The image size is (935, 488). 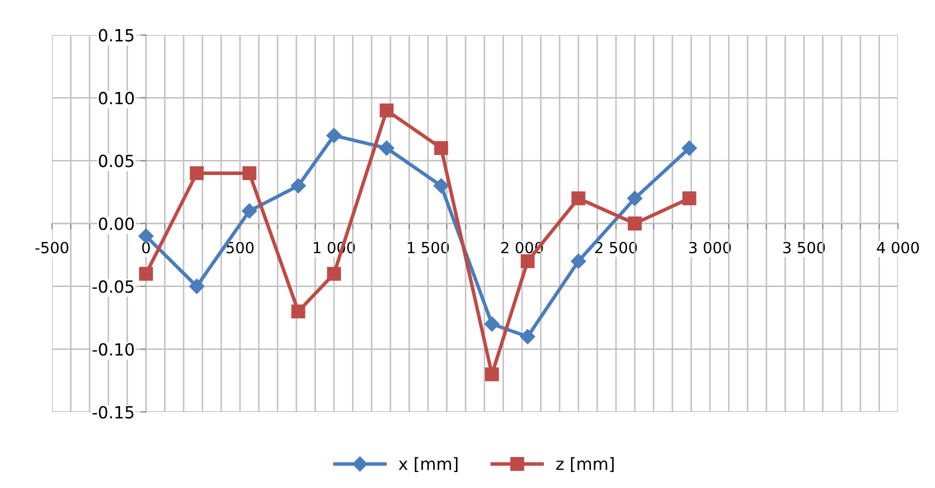 What do you see at coordinates (428, 464) in the screenshot?
I see `legend-label: x [mm]` at bounding box center [428, 464].